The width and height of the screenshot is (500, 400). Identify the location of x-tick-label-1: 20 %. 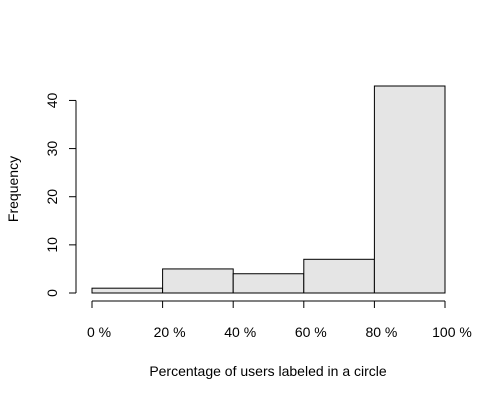
(170, 332).